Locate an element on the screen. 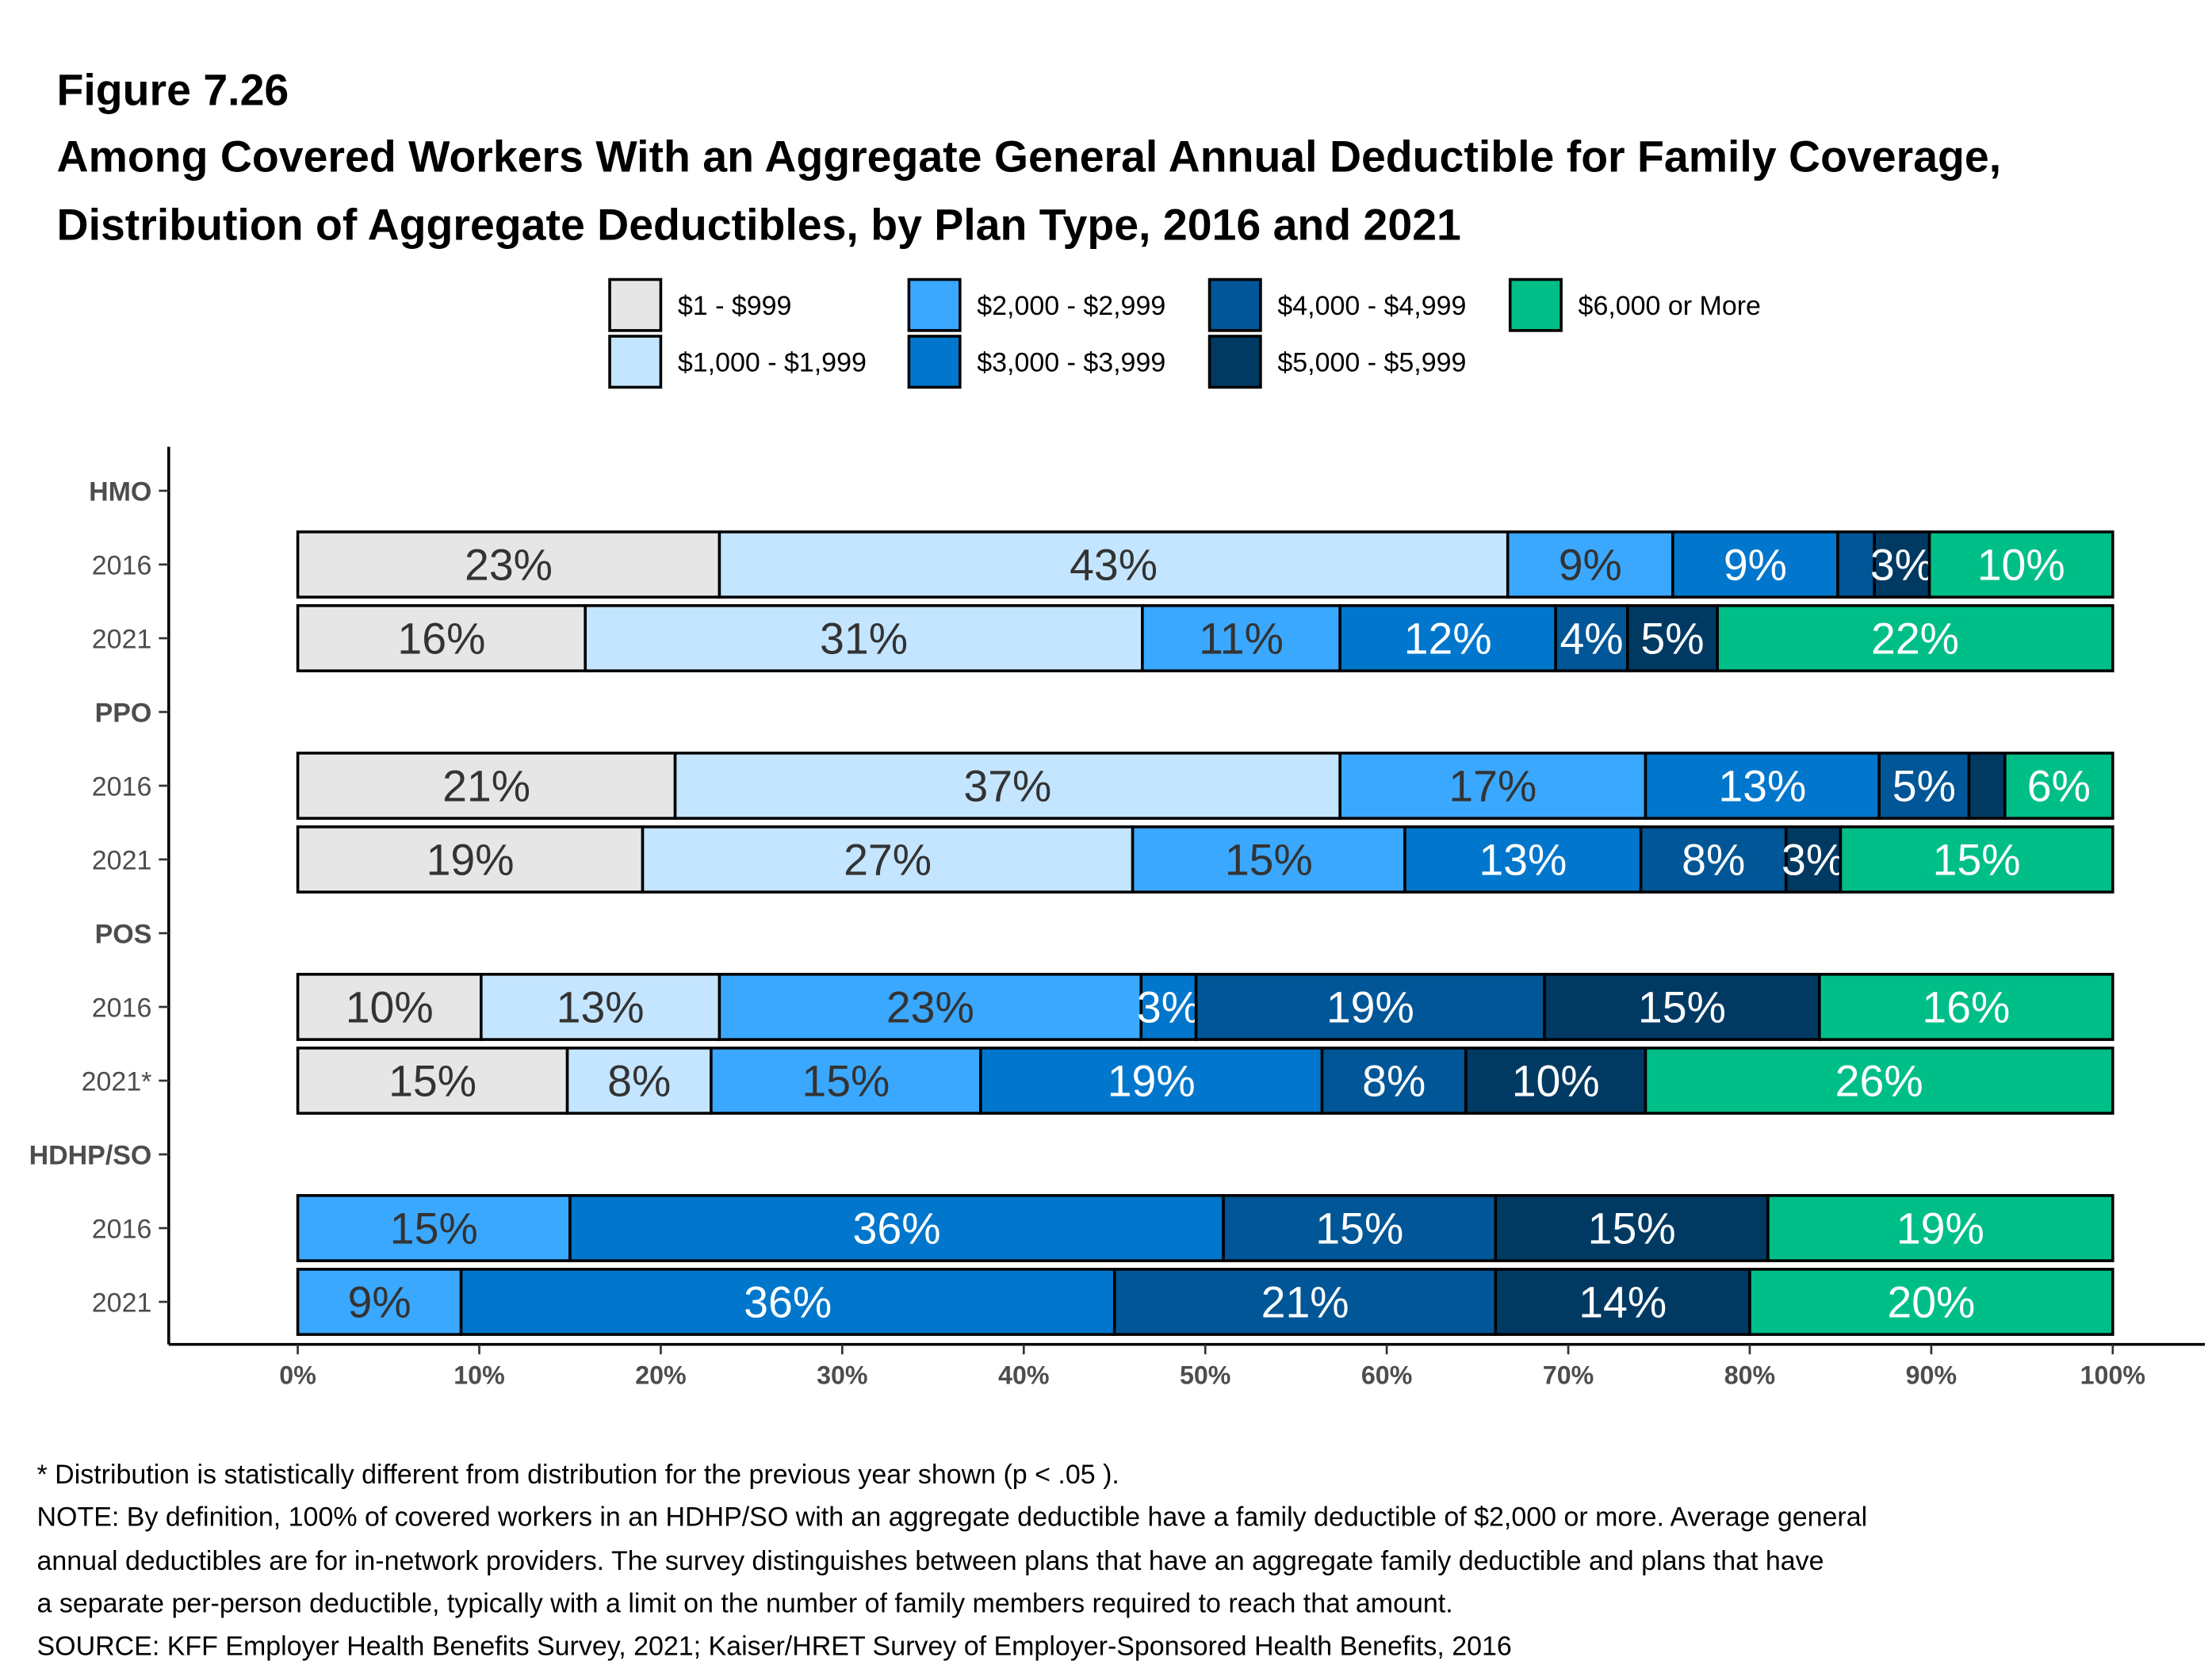  x-tick-label: 0% is located at coordinates (297, 1375).